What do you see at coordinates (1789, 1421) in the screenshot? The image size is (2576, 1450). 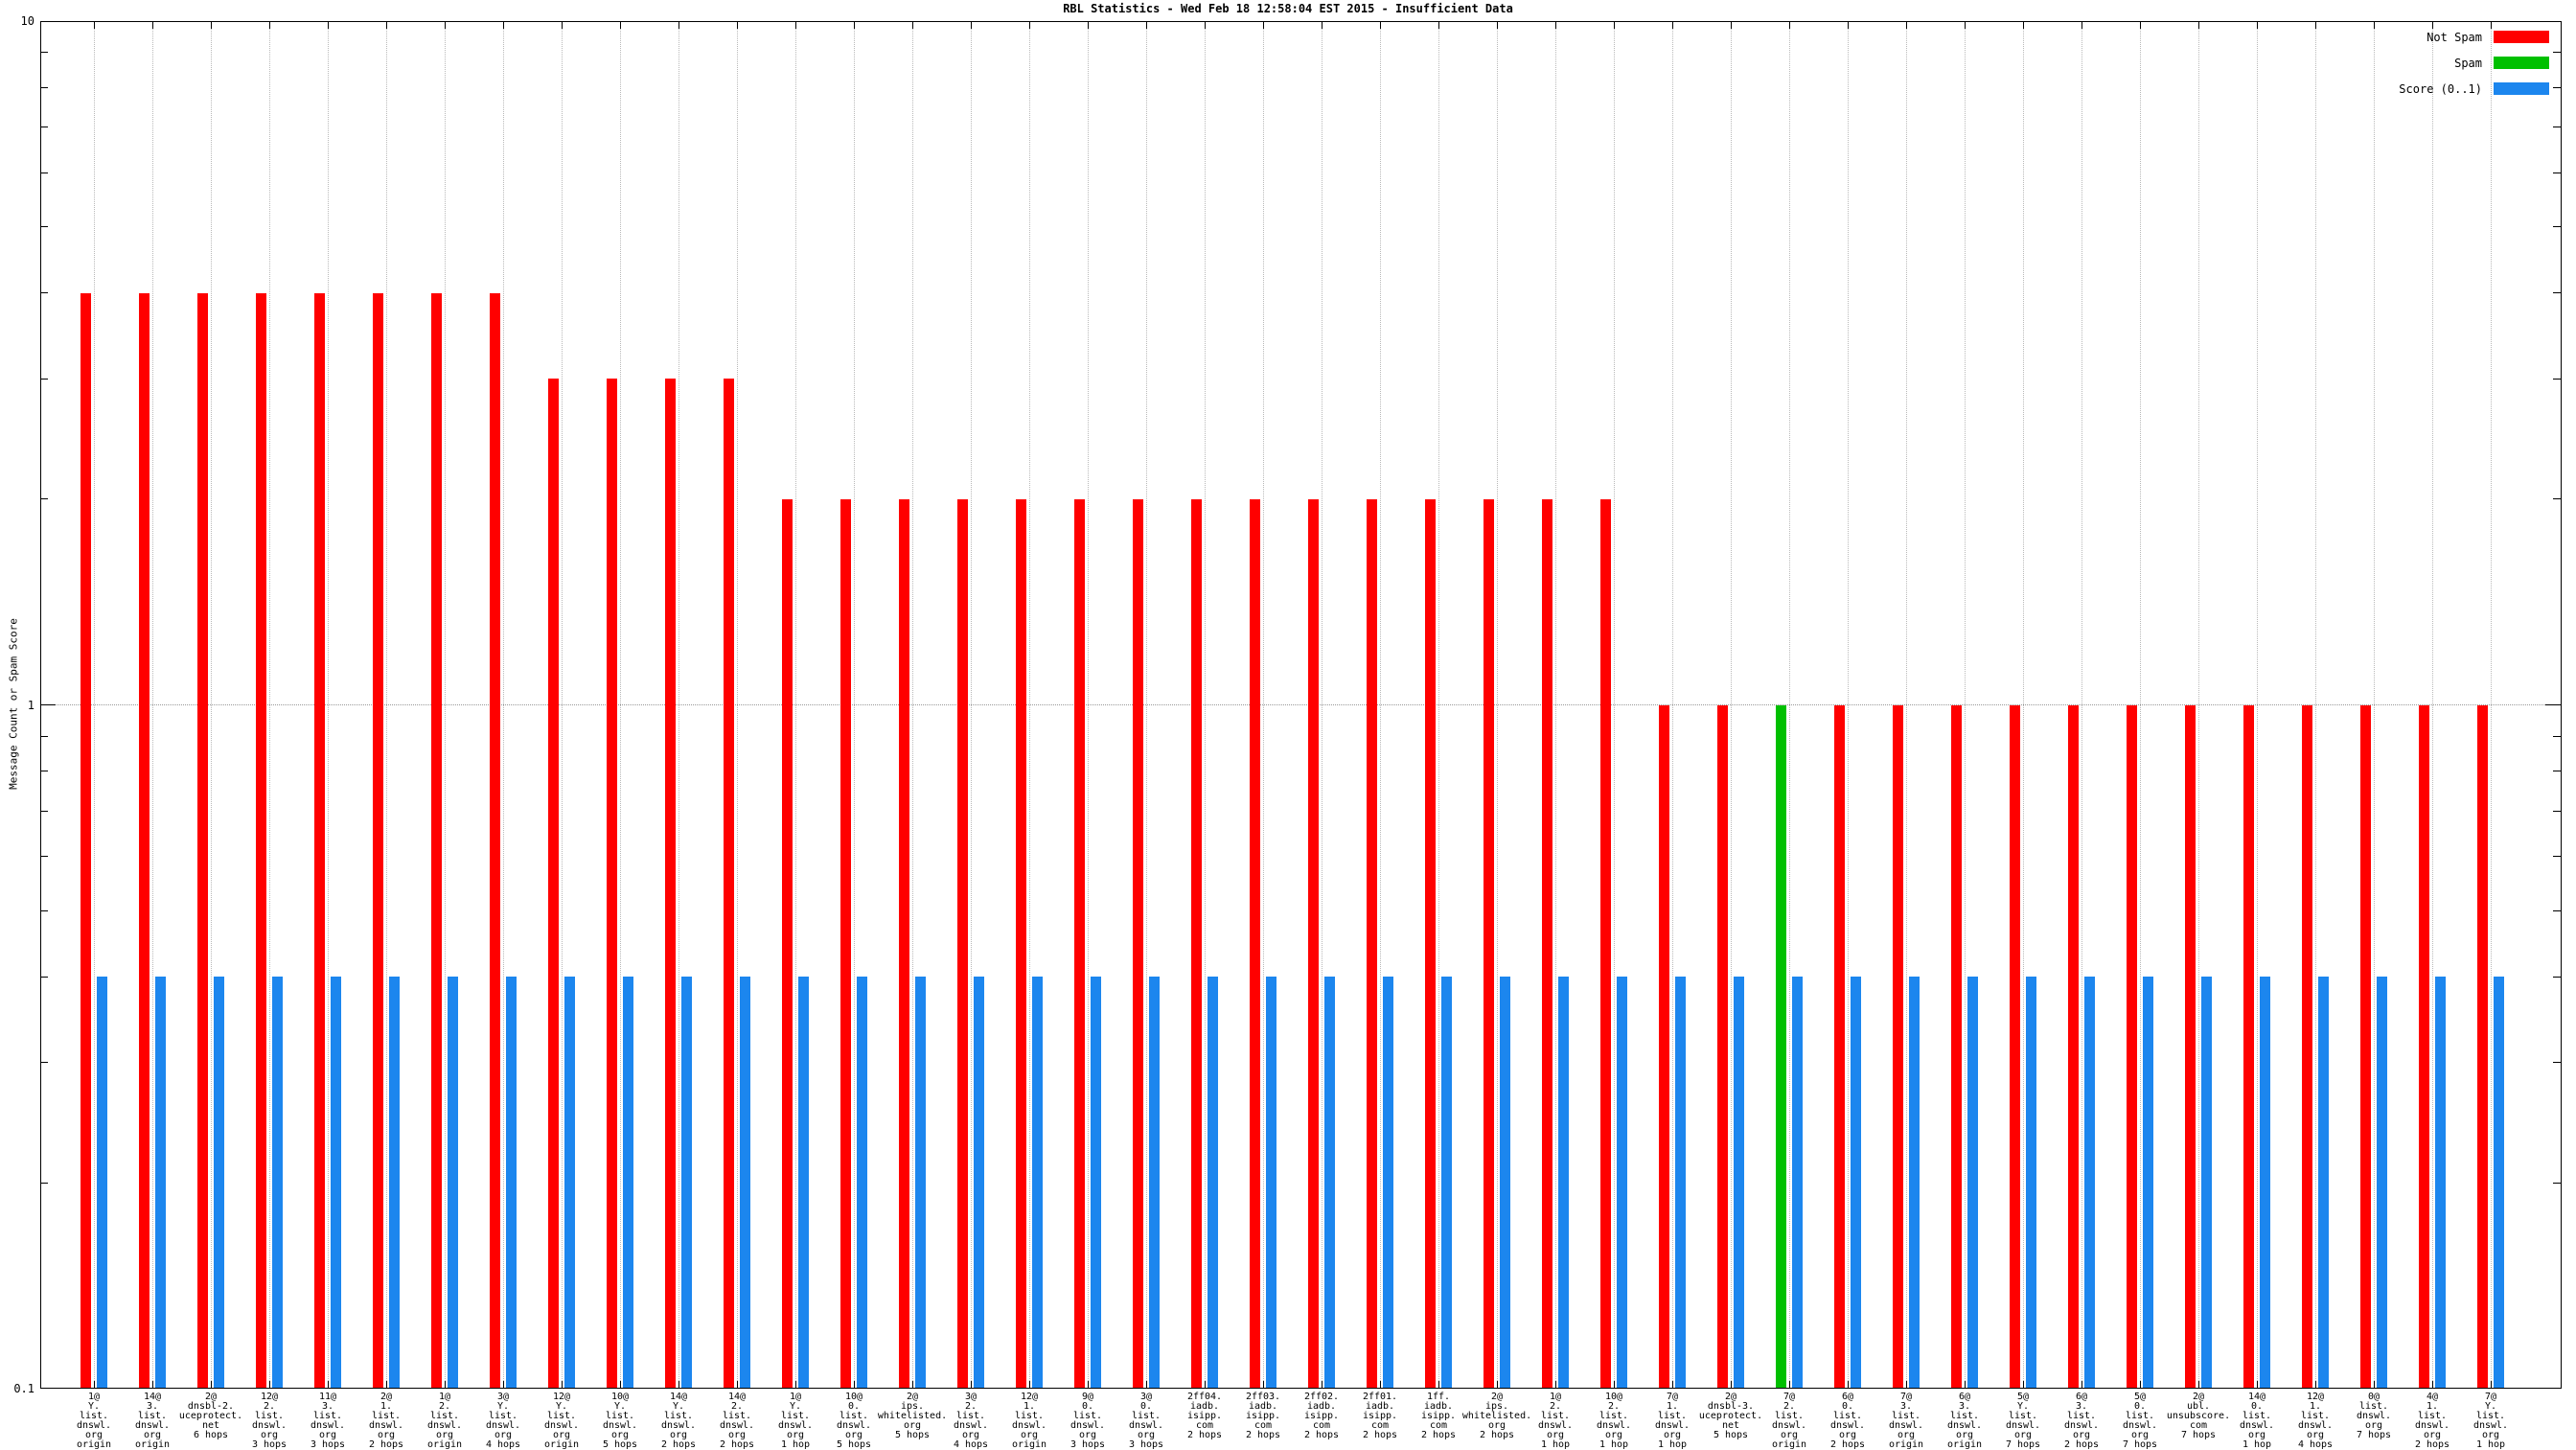 I see `x-axis-label: 7@ 2. list. dnswl. org origin` at bounding box center [1789, 1421].